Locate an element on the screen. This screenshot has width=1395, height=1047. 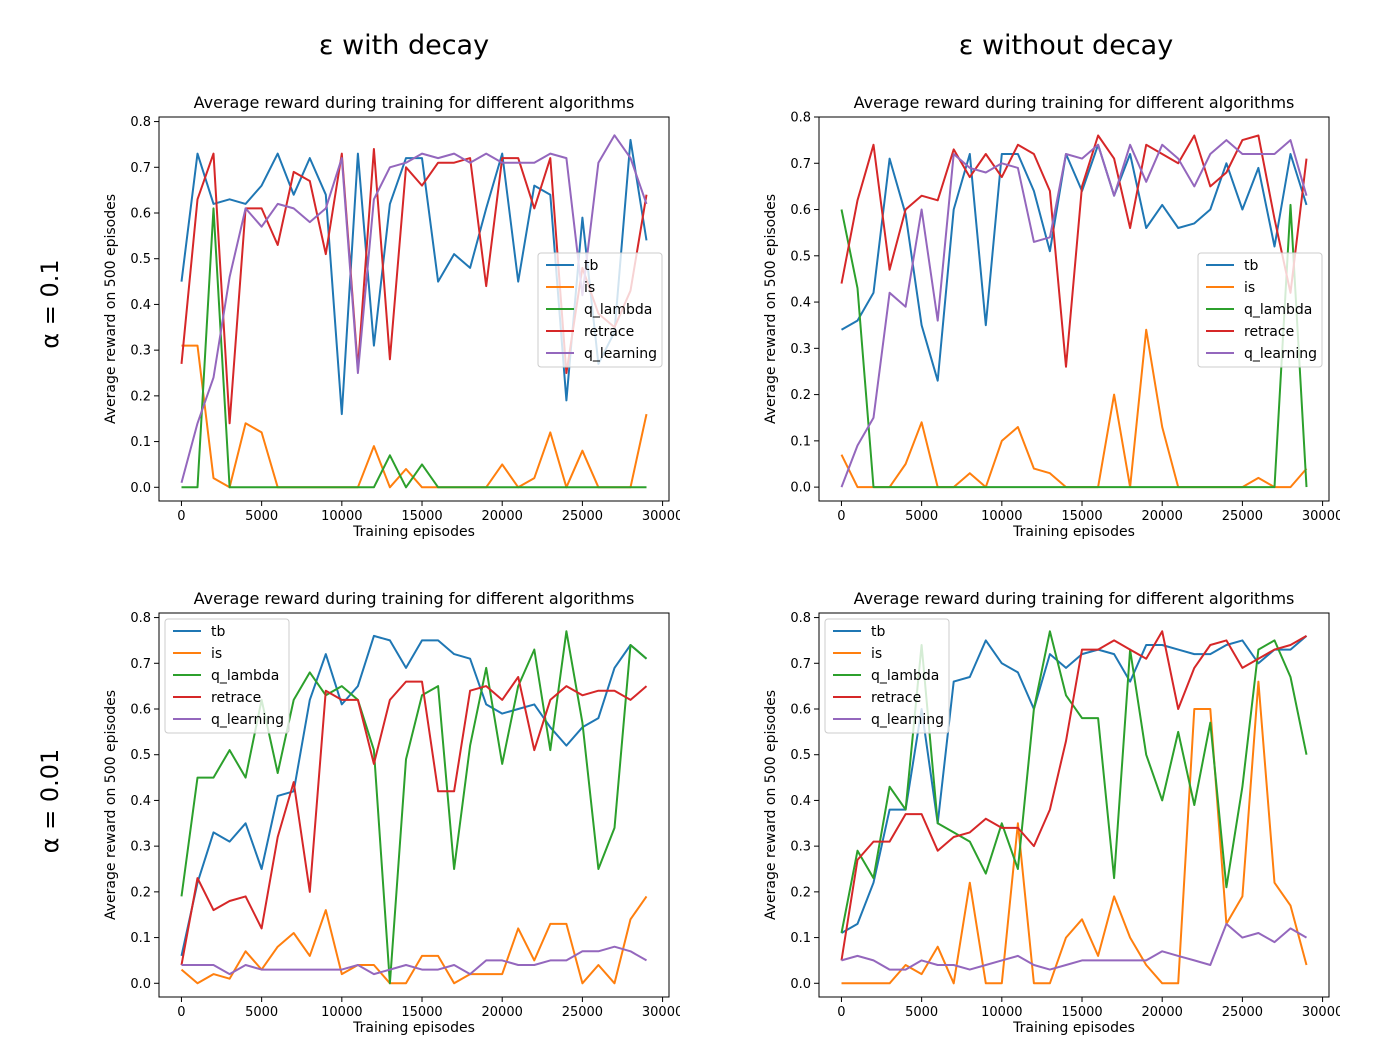
row-label-alpha-0.1: α = 0.1 is located at coordinates (50, 304).